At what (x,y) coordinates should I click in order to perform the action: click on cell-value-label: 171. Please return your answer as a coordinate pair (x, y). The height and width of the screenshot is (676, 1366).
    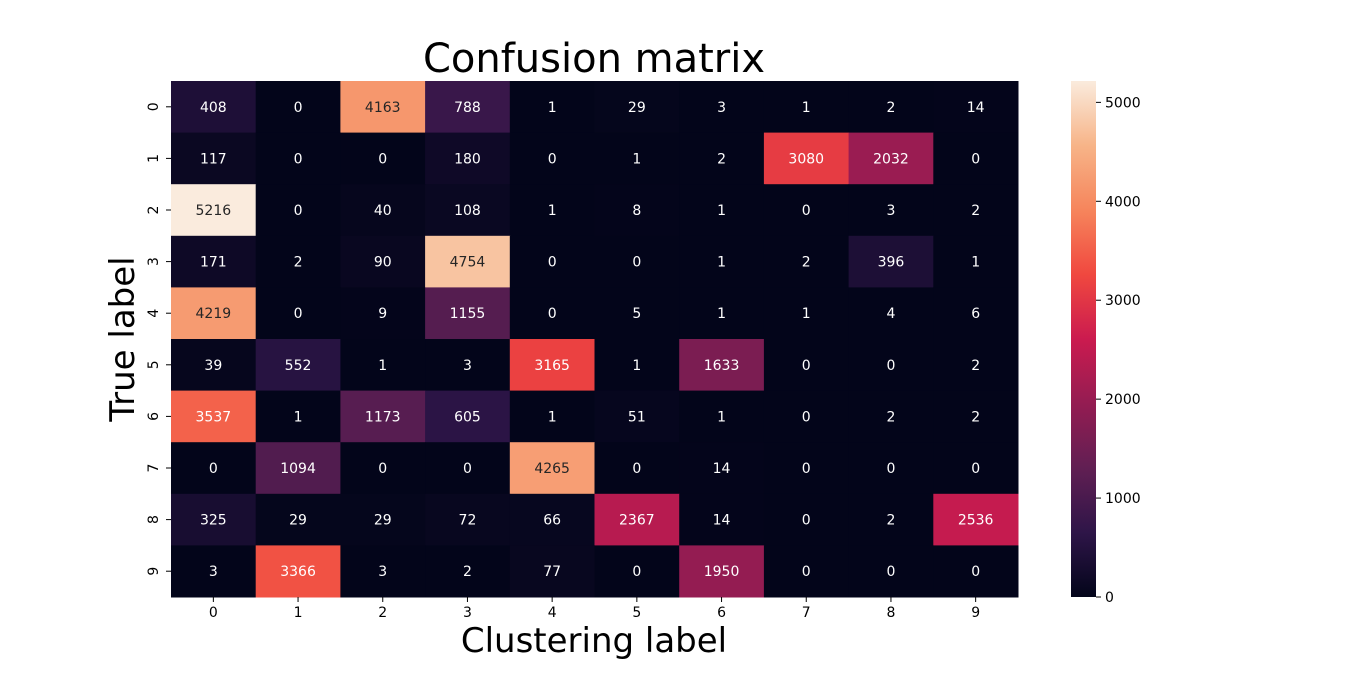
    Looking at the image, I should click on (213, 263).